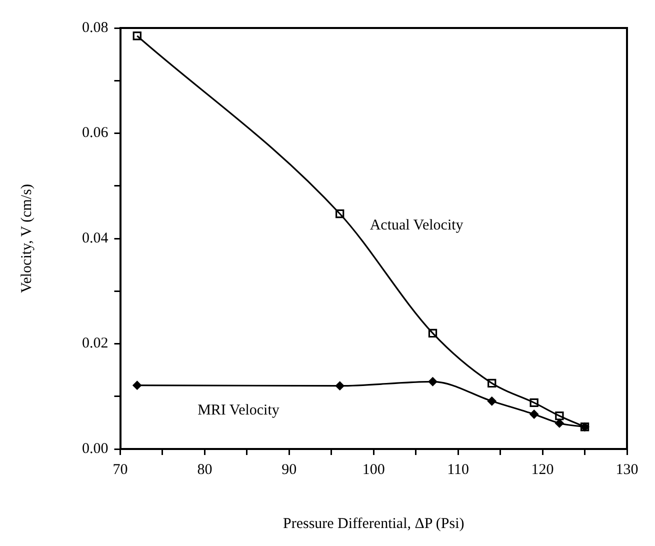  What do you see at coordinates (373, 470) in the screenshot?
I see `x-tick-label: 100` at bounding box center [373, 470].